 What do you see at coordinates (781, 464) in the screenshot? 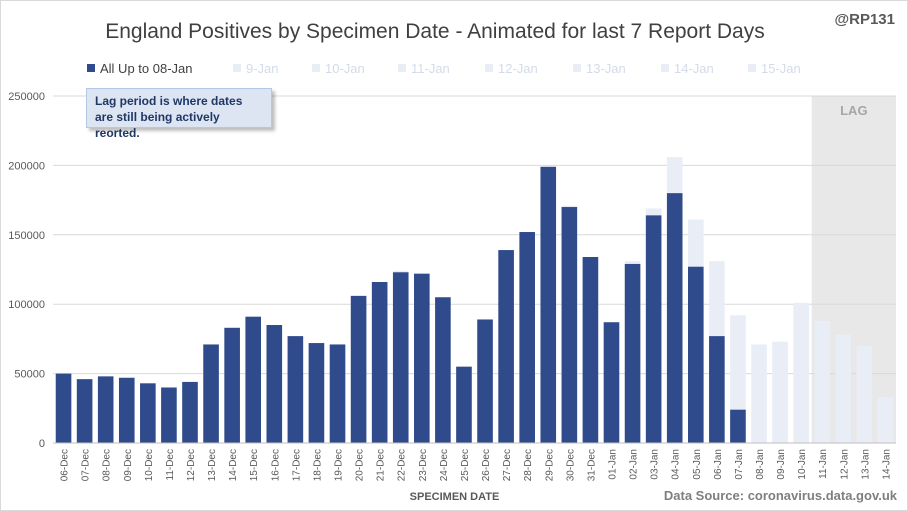
I see `x-tick-label: 09-Jan` at bounding box center [781, 464].